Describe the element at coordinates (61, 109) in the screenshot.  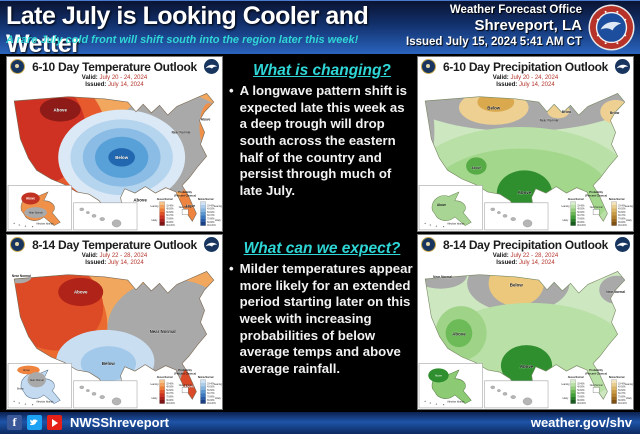
I see `region-label-above-nw: Above` at that location.